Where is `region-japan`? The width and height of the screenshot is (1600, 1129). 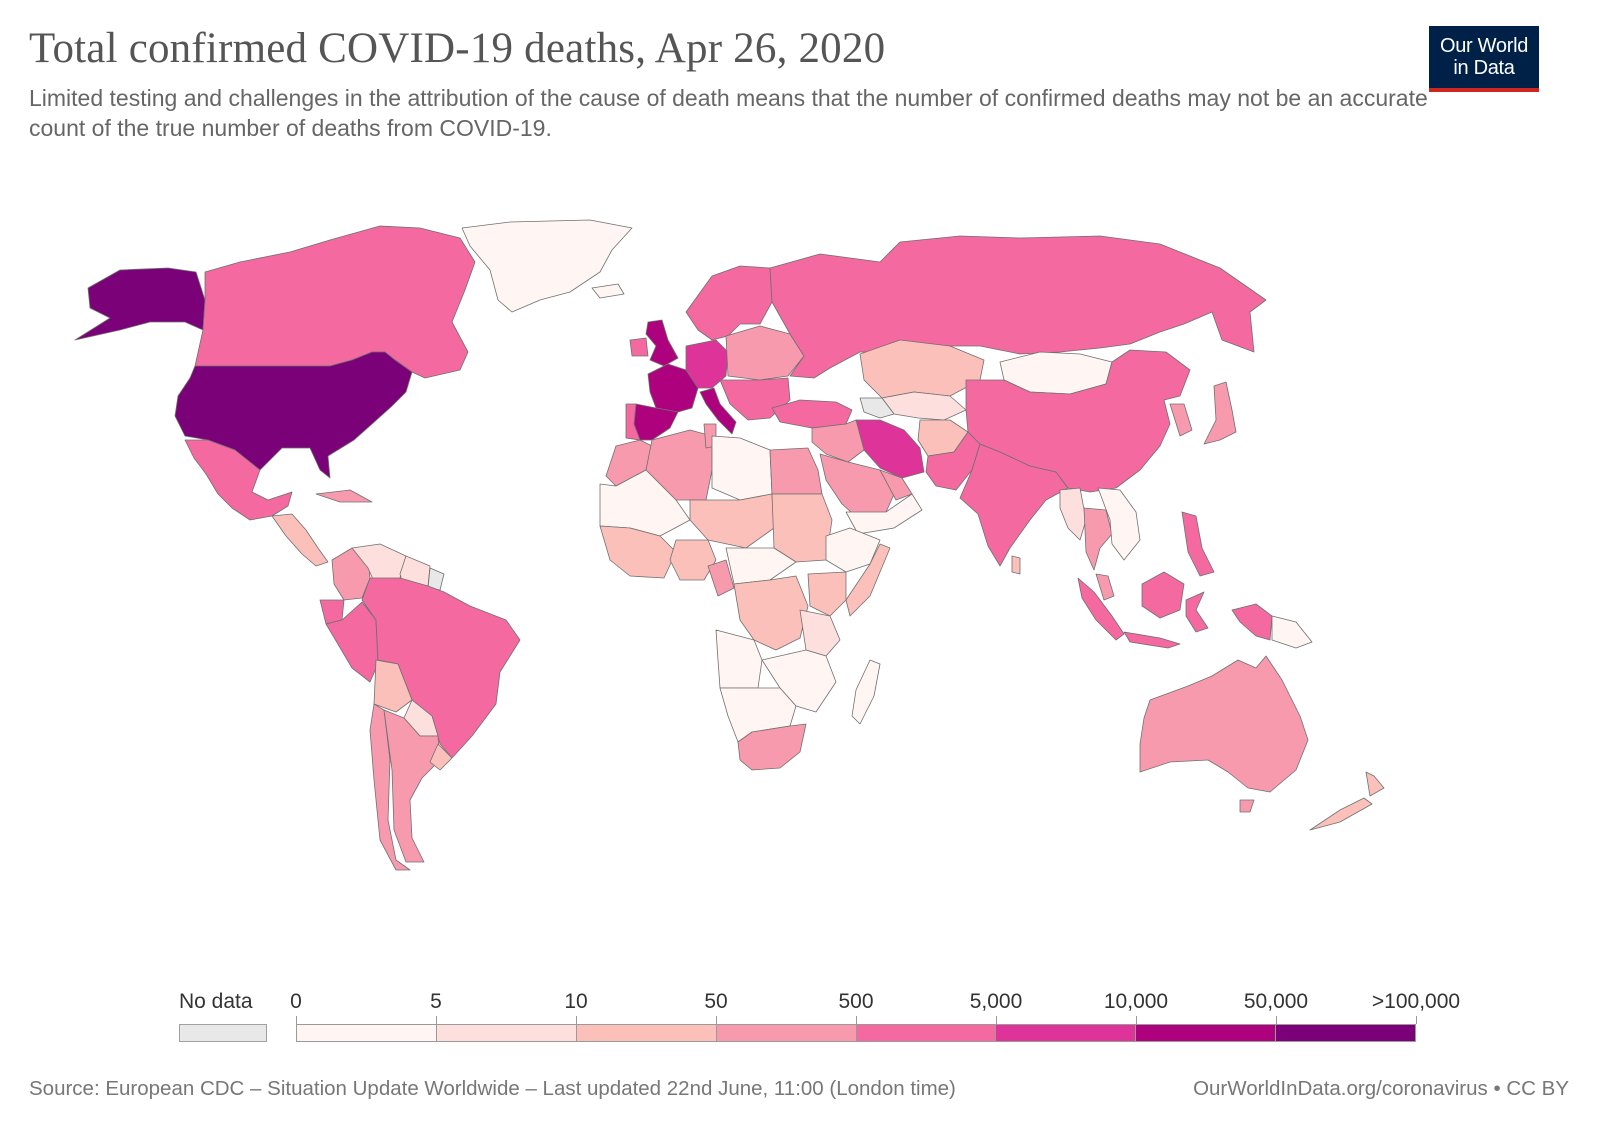
region-japan is located at coordinates (1220, 413).